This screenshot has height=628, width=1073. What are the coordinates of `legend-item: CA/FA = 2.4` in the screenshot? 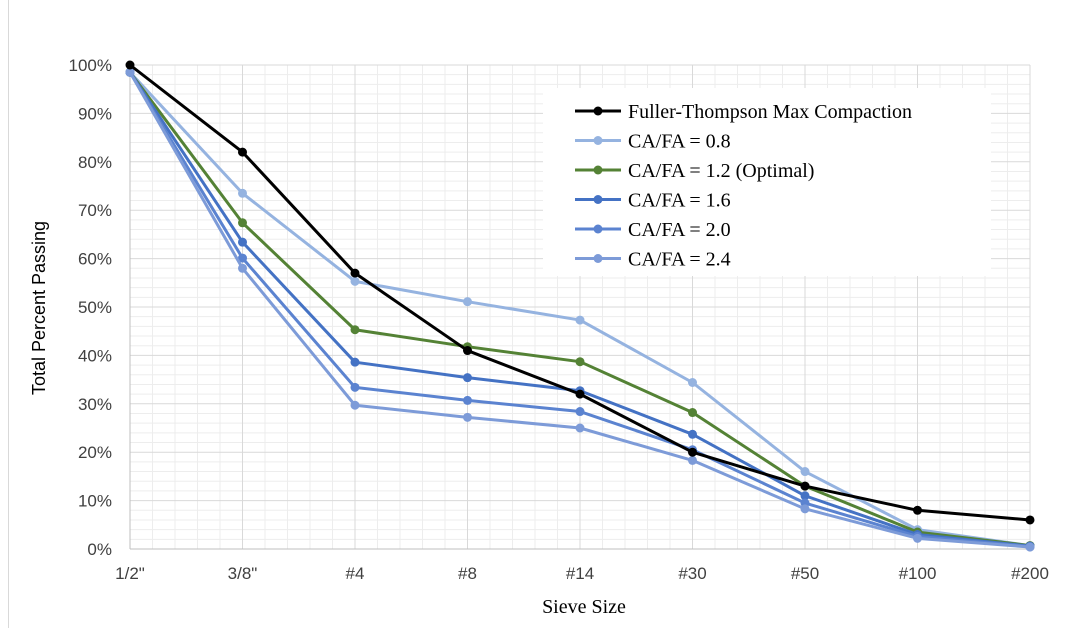 It's located at (653, 260).